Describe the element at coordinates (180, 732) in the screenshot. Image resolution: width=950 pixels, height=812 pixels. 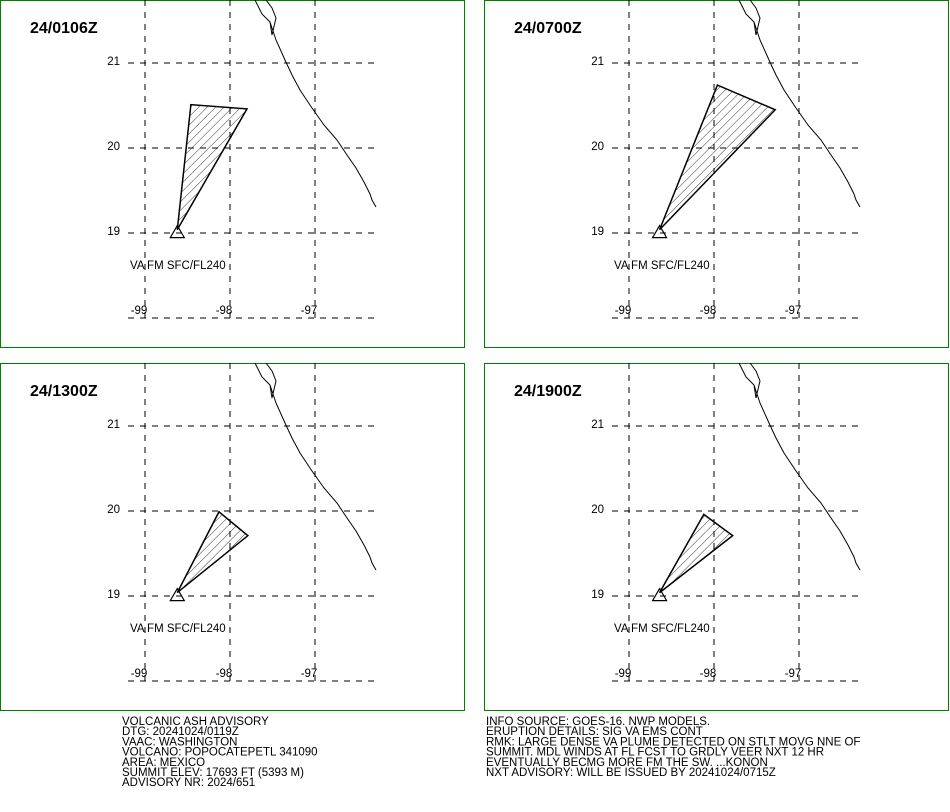
I see `advisory-line: DTG: 20241024/0119Z` at that location.